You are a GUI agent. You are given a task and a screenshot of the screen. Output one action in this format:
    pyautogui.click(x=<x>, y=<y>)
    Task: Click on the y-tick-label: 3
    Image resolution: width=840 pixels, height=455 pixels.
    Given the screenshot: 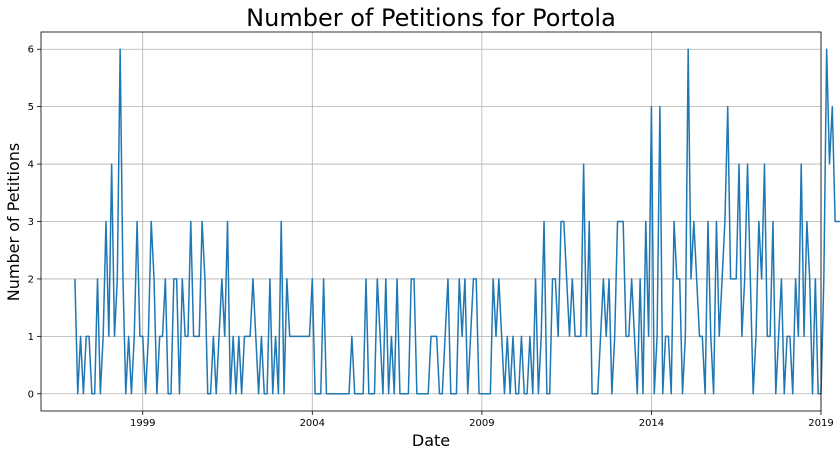 What is the action you would take?
    pyautogui.click(x=31, y=222)
    